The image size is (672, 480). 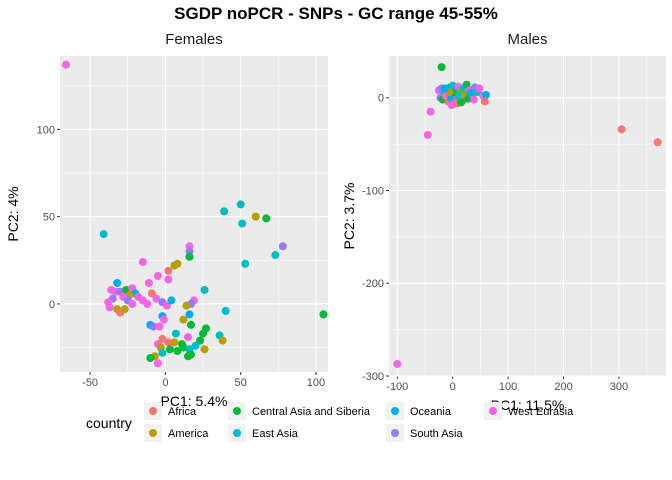 What do you see at coordinates (336, 13) in the screenshot?
I see `chart-title: SGDP noPCR - SNPs - GC range 45-55%` at bounding box center [336, 13].